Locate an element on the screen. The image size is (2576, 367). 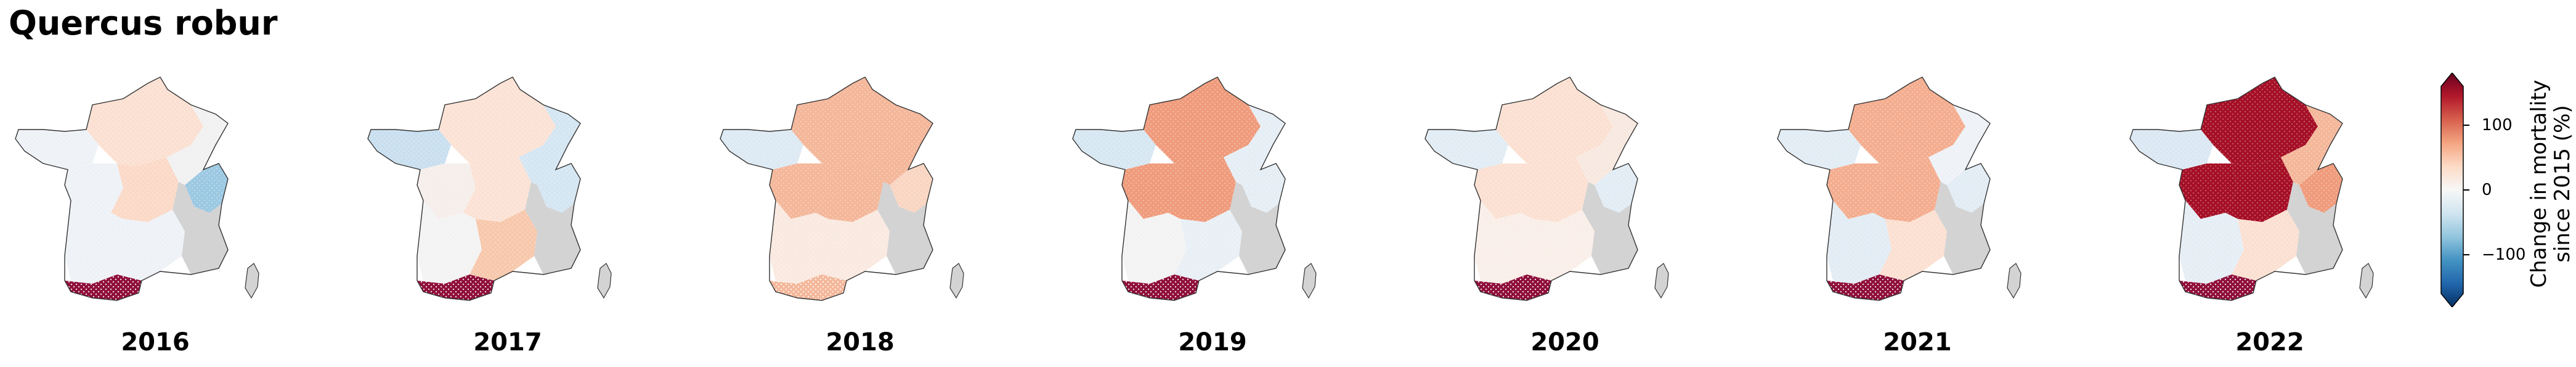
map-panel-2018 is located at coordinates (840, 188).